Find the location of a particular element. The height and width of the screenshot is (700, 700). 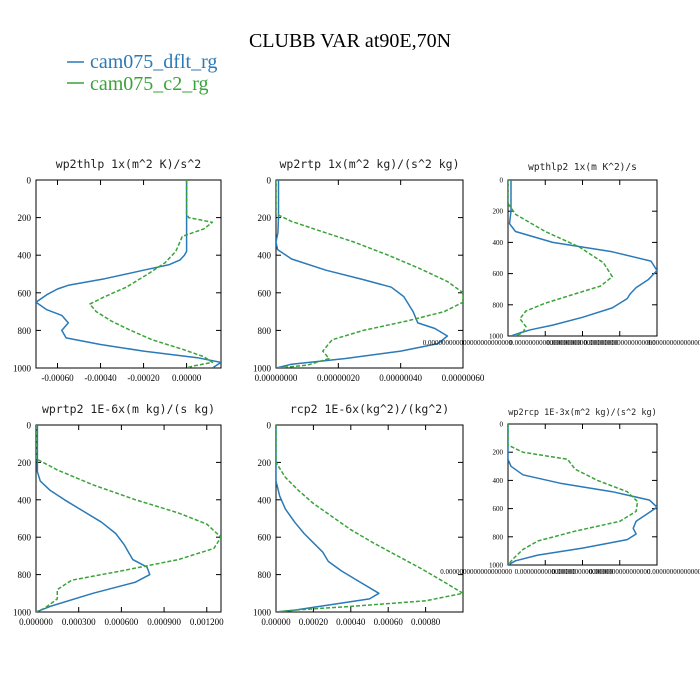

x-tick-label: 0.001200 is located at coordinates (207, 622).